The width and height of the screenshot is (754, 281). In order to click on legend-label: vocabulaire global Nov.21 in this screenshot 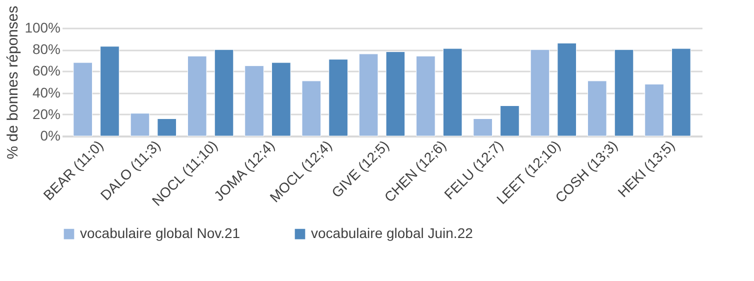, I will do `click(160, 233)`.